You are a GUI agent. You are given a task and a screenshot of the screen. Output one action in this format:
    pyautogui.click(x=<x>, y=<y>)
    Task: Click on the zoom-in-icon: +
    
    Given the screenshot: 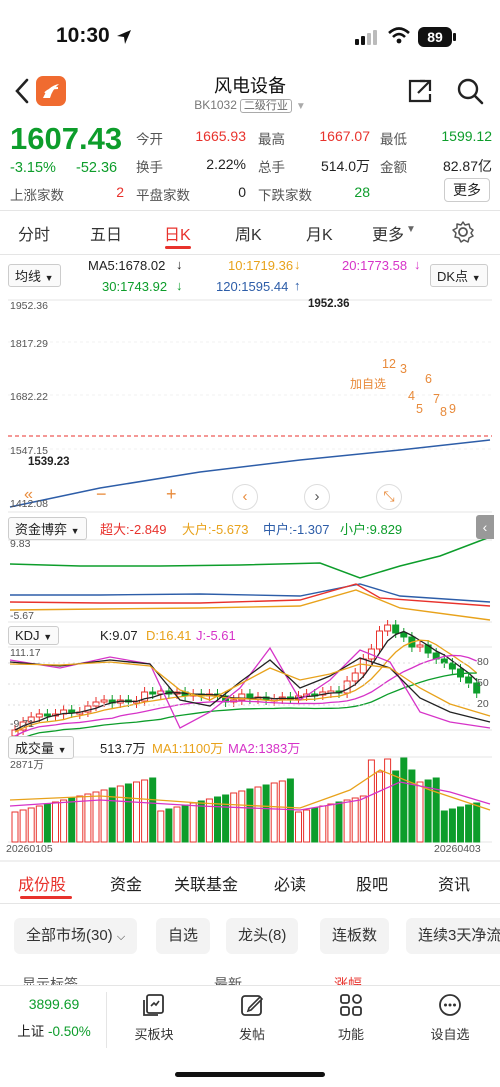 What is the action you would take?
    pyautogui.click(x=171, y=494)
    